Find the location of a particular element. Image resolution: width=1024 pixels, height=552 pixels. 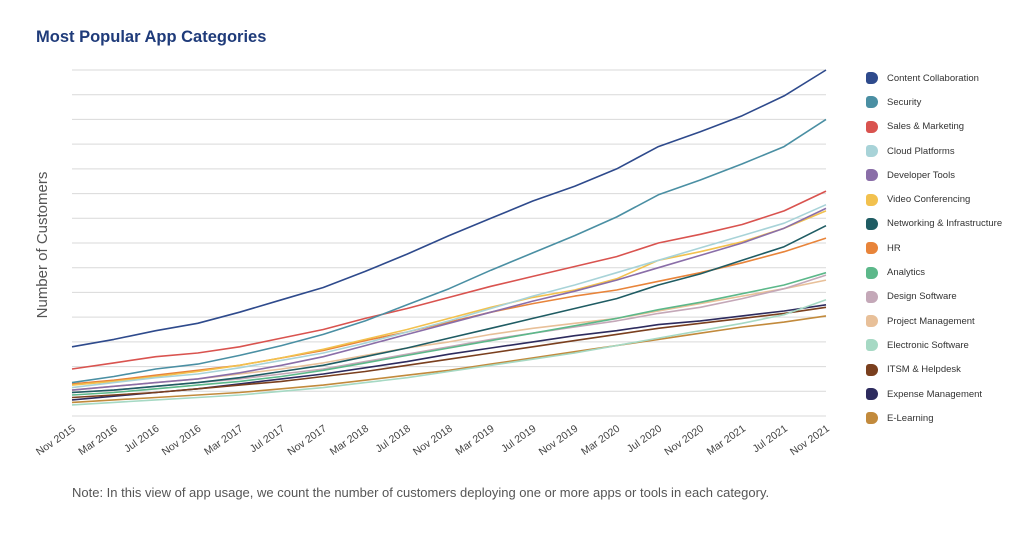

legend-item: Sales & Marketing is located at coordinates (934, 127).